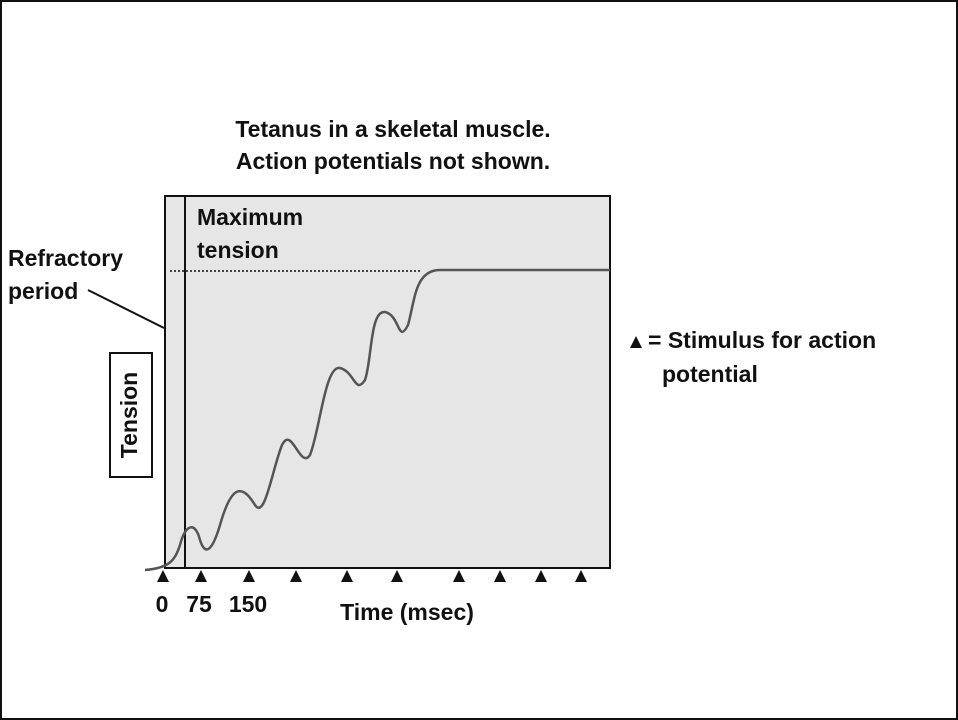  Describe the element at coordinates (710, 374) in the screenshot. I see `legend-text: potential` at that location.